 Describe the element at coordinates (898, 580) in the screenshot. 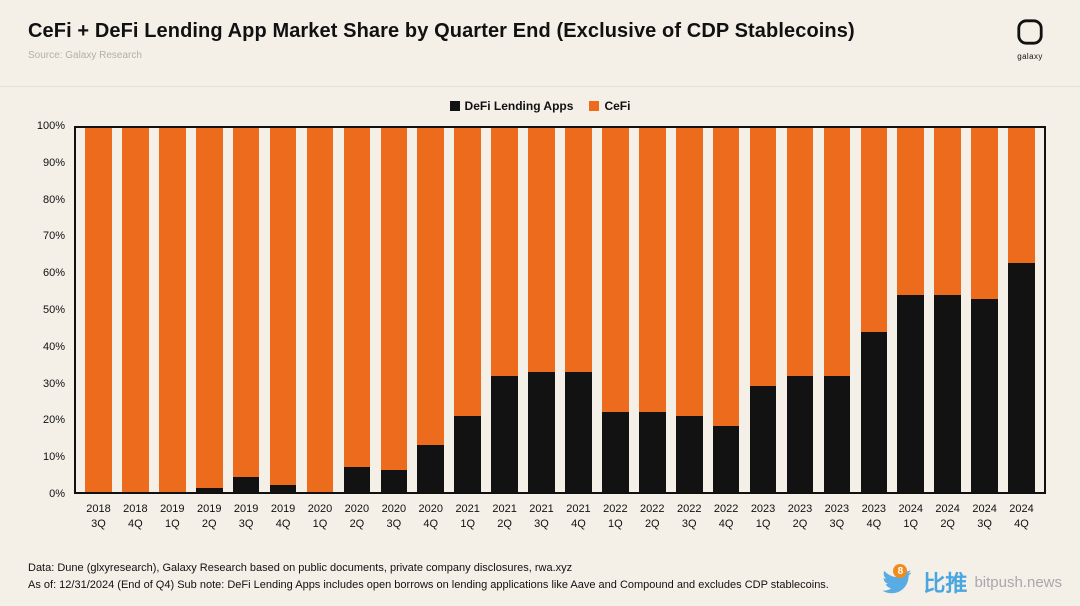

I see `bird-icon: 8` at that location.